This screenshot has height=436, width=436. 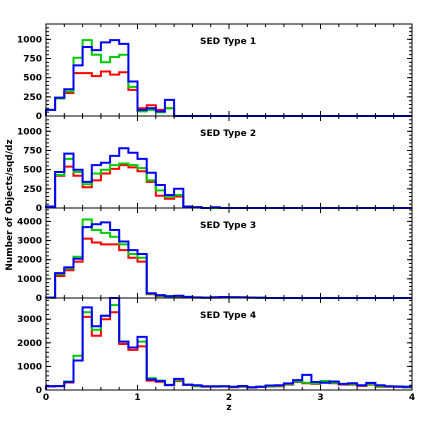 I want to click on y-axis-title: Number of Objects/sqd/dz, so click(x=10, y=204).